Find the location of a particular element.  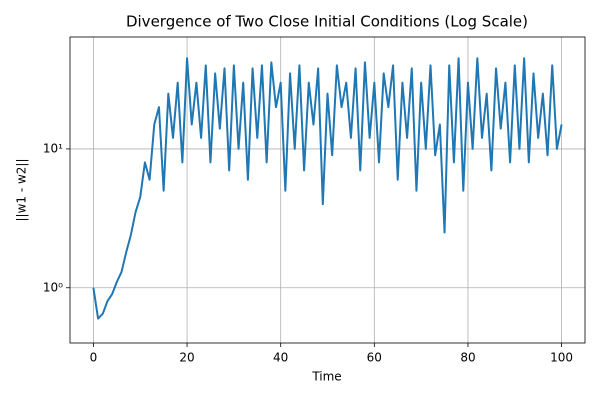

y-tick-label: 10⁰ is located at coordinates (53, 287).